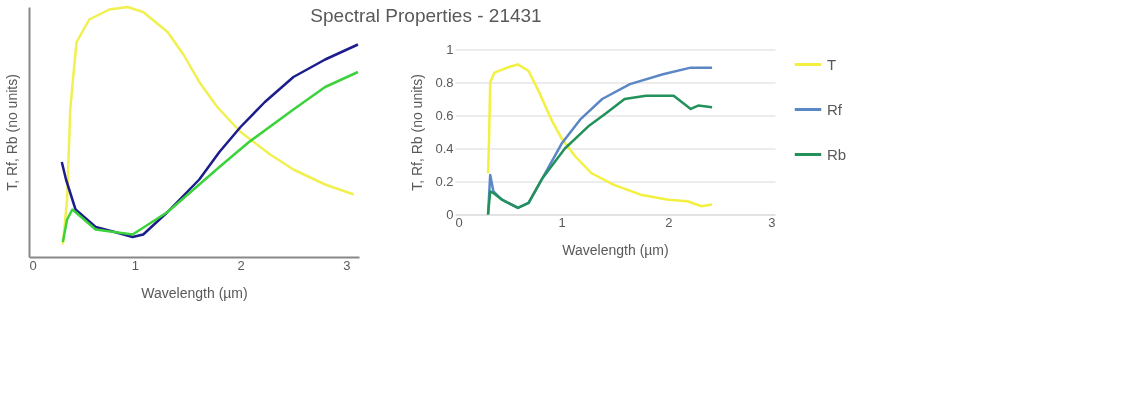  What do you see at coordinates (444, 148) in the screenshot?
I see `y-tick-label: 0.4` at bounding box center [444, 148].